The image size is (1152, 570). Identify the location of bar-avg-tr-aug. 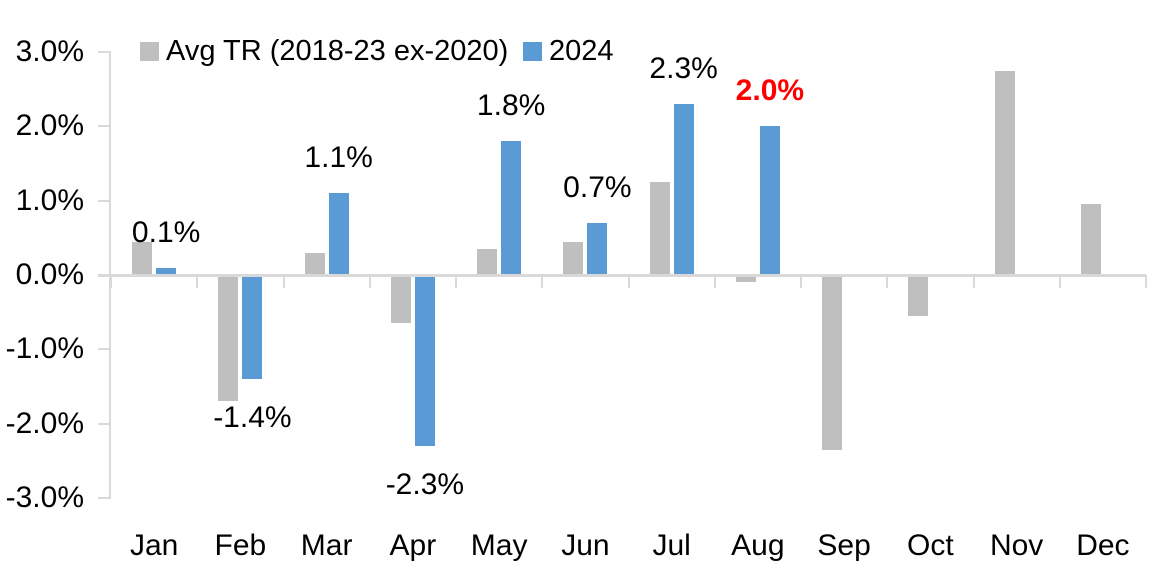
(745, 279).